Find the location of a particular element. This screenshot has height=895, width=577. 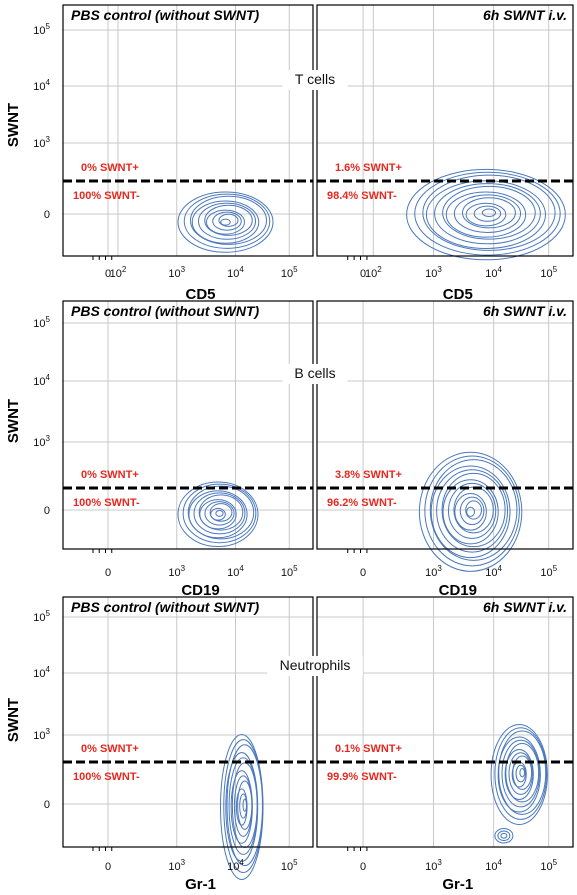

cell-type-label-bg is located at coordinates (315, 80).